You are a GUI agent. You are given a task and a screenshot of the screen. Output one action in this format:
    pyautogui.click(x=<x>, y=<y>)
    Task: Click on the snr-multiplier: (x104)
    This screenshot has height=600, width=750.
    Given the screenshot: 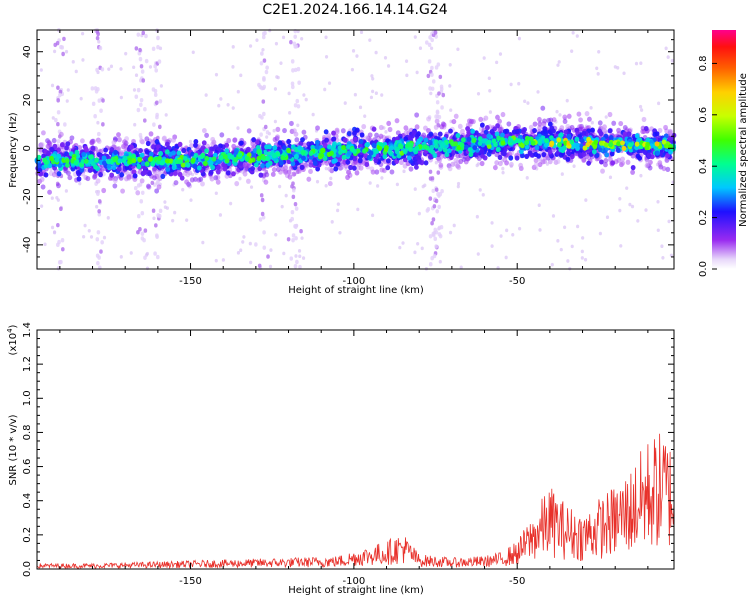 What is the action you would take?
    pyautogui.click(x=12, y=339)
    